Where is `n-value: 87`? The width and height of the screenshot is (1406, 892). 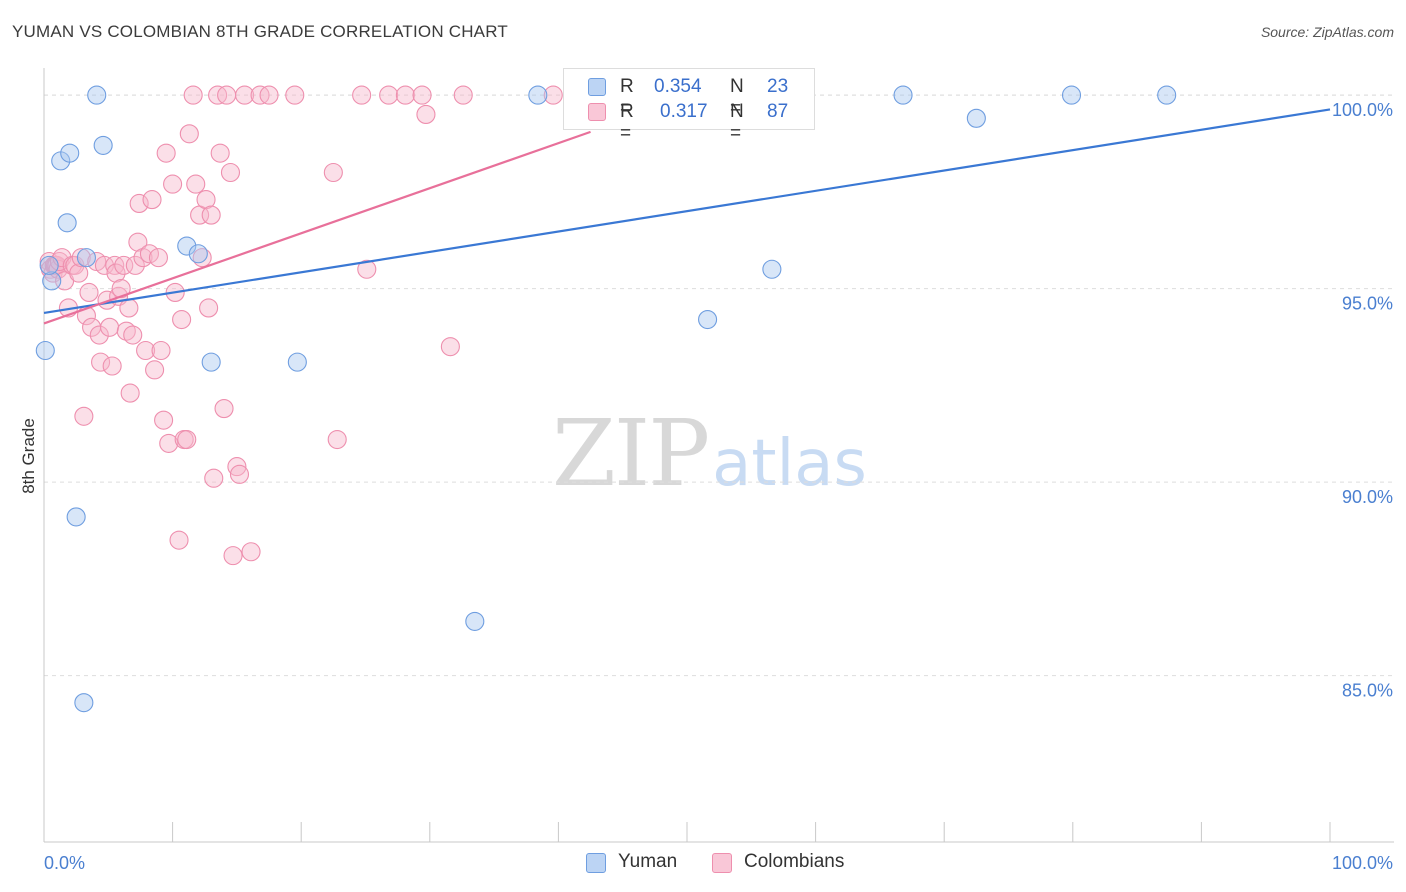 n-value: 87 is located at coordinates (778, 111).